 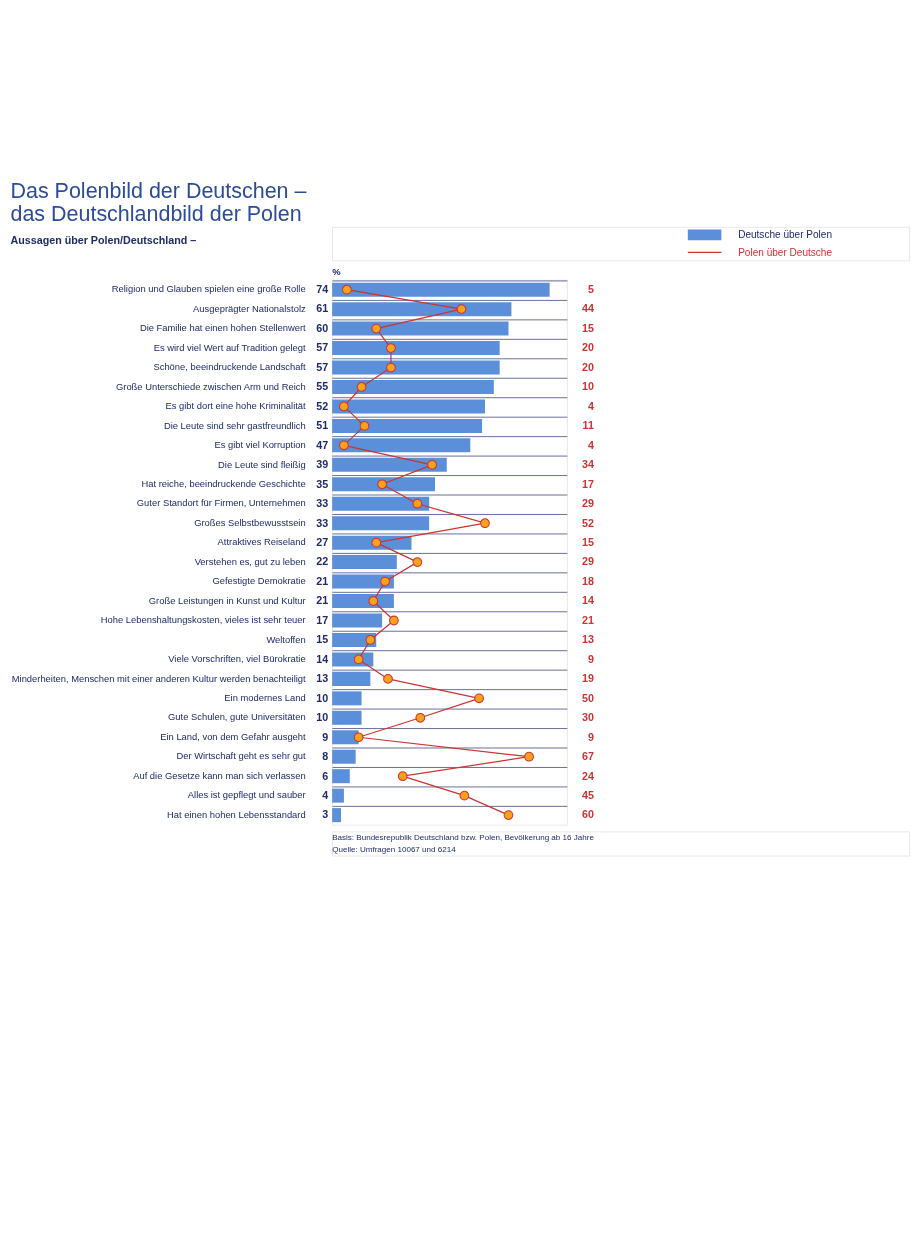 What do you see at coordinates (237, 659) in the screenshot?
I see `y-tick-label: Viele Vorschriften, viel Bürokratie` at bounding box center [237, 659].